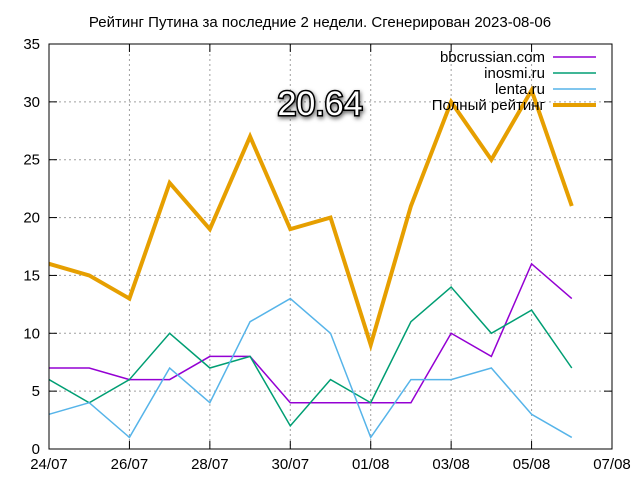 This screenshot has height=480, width=640. What do you see at coordinates (36, 391) in the screenshot?
I see `y-tick-label: 5` at bounding box center [36, 391].